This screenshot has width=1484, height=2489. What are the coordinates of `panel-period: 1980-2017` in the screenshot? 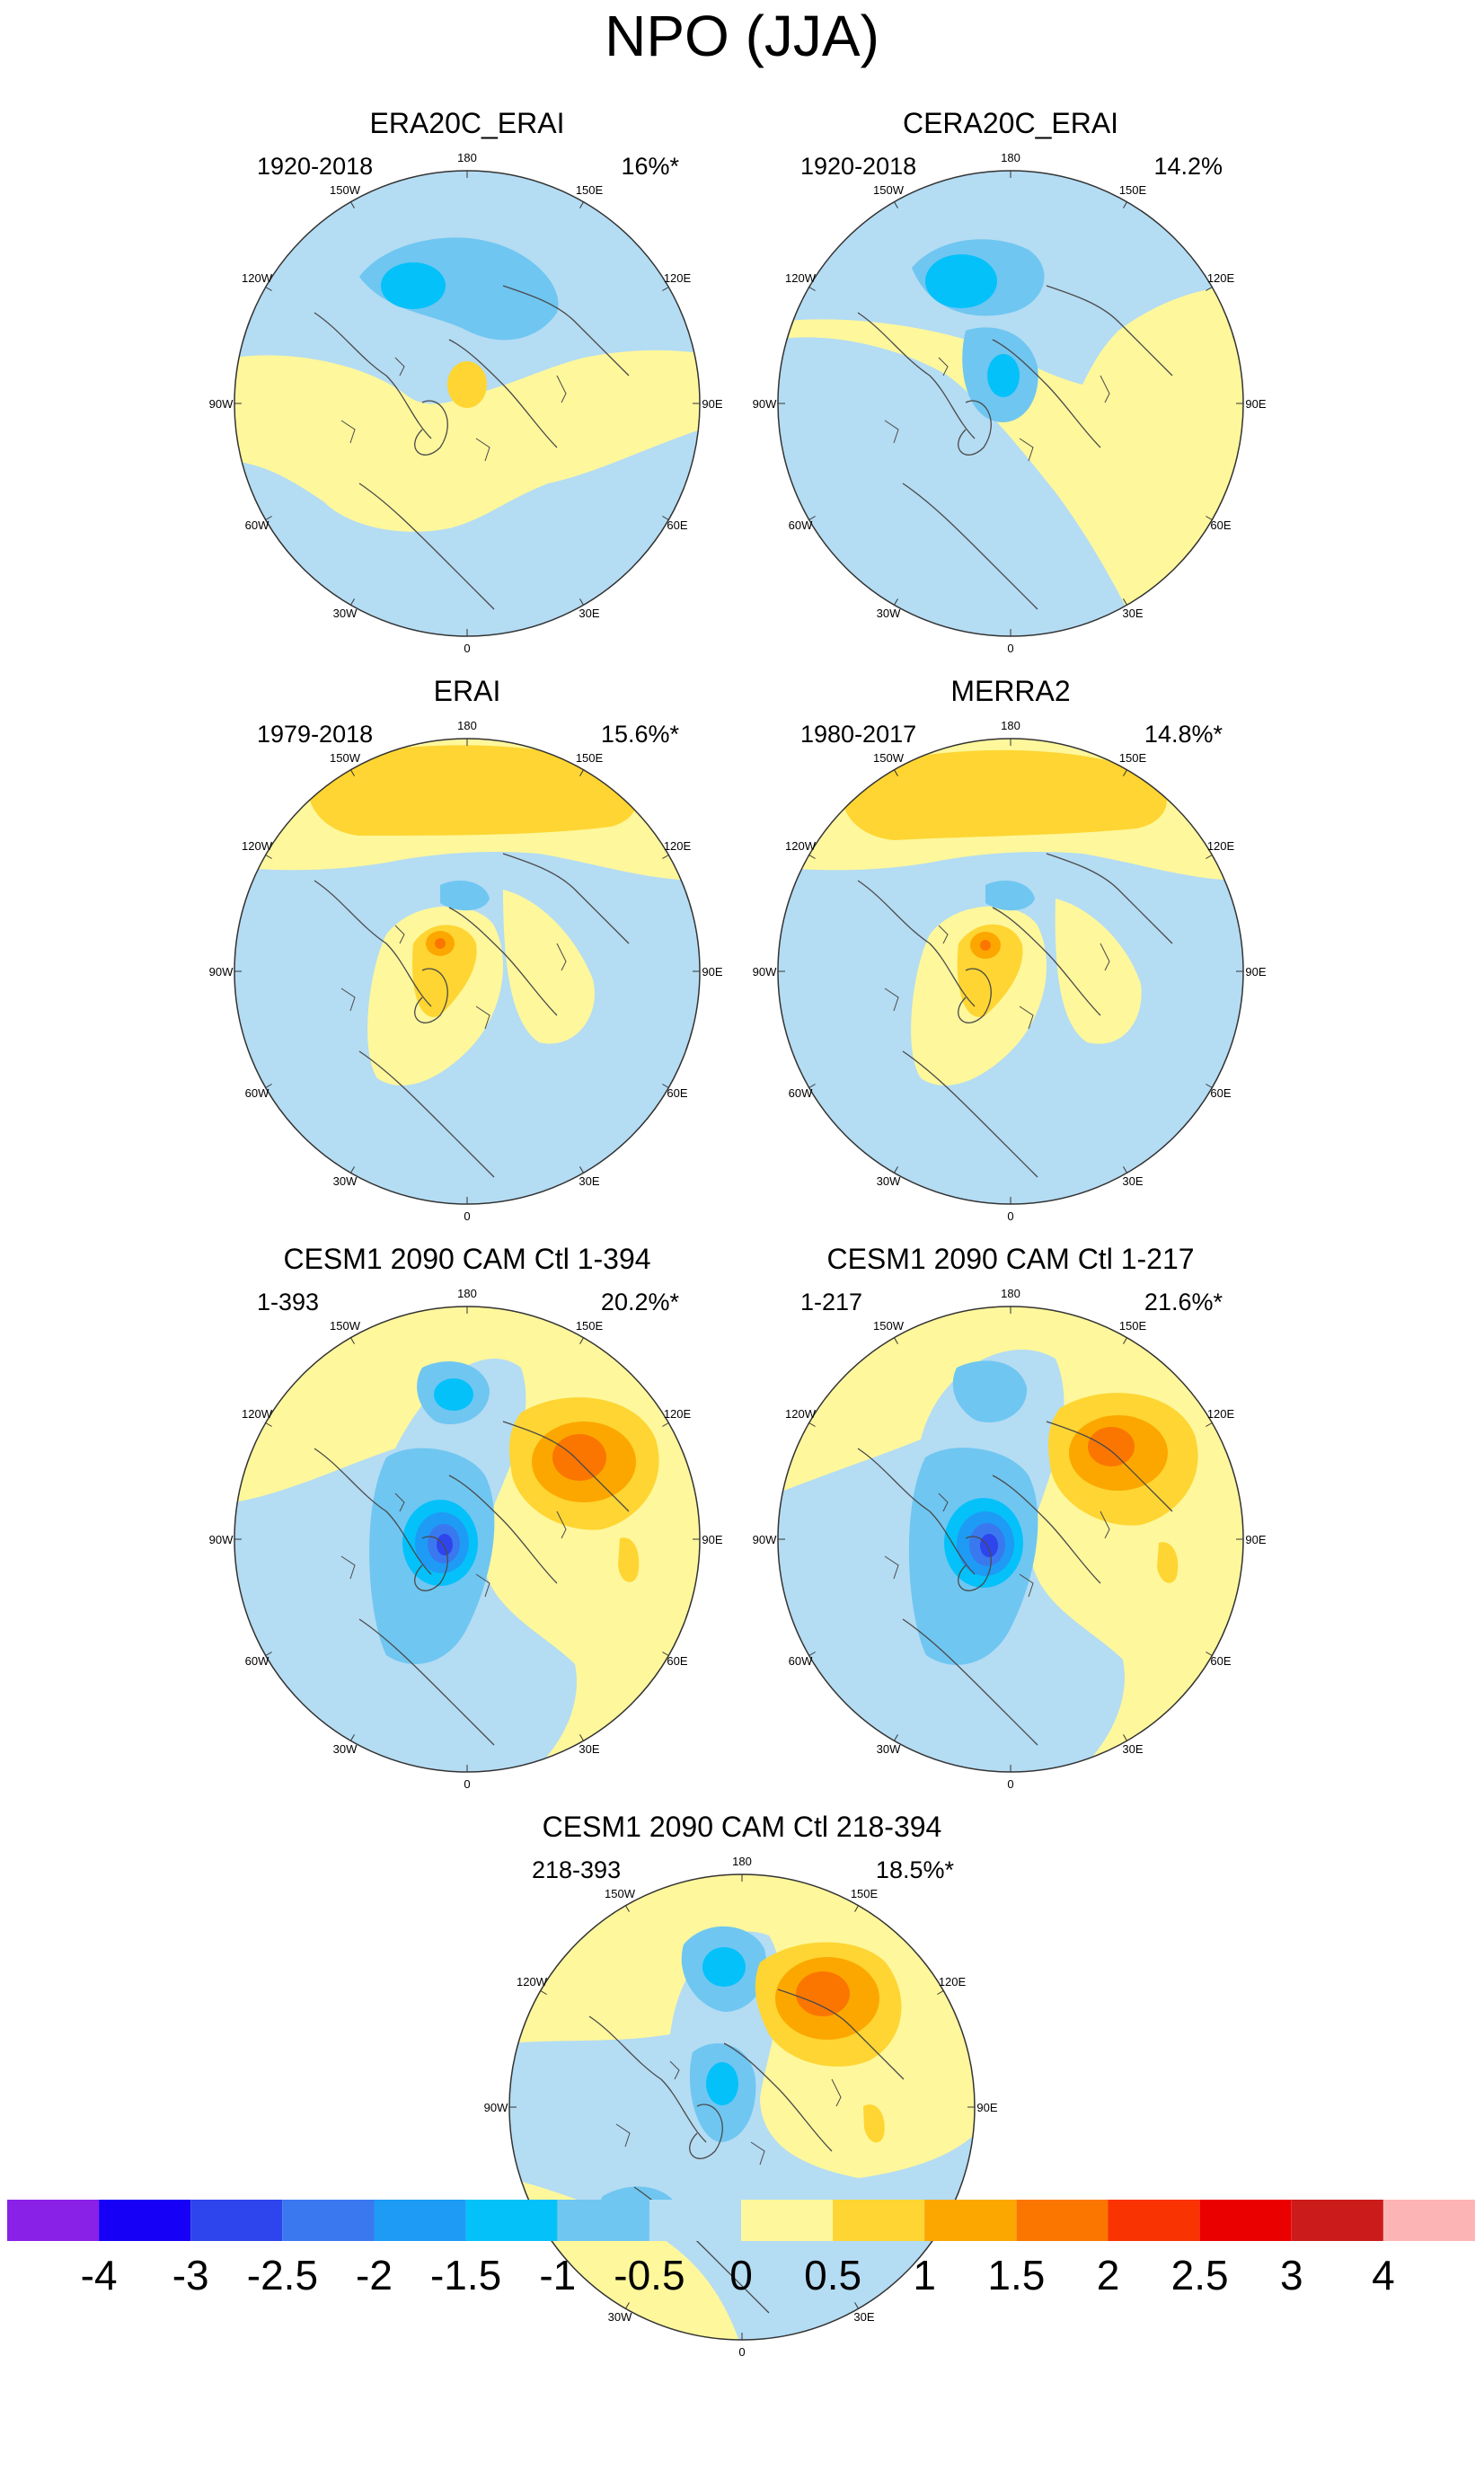 It's located at (858, 734).